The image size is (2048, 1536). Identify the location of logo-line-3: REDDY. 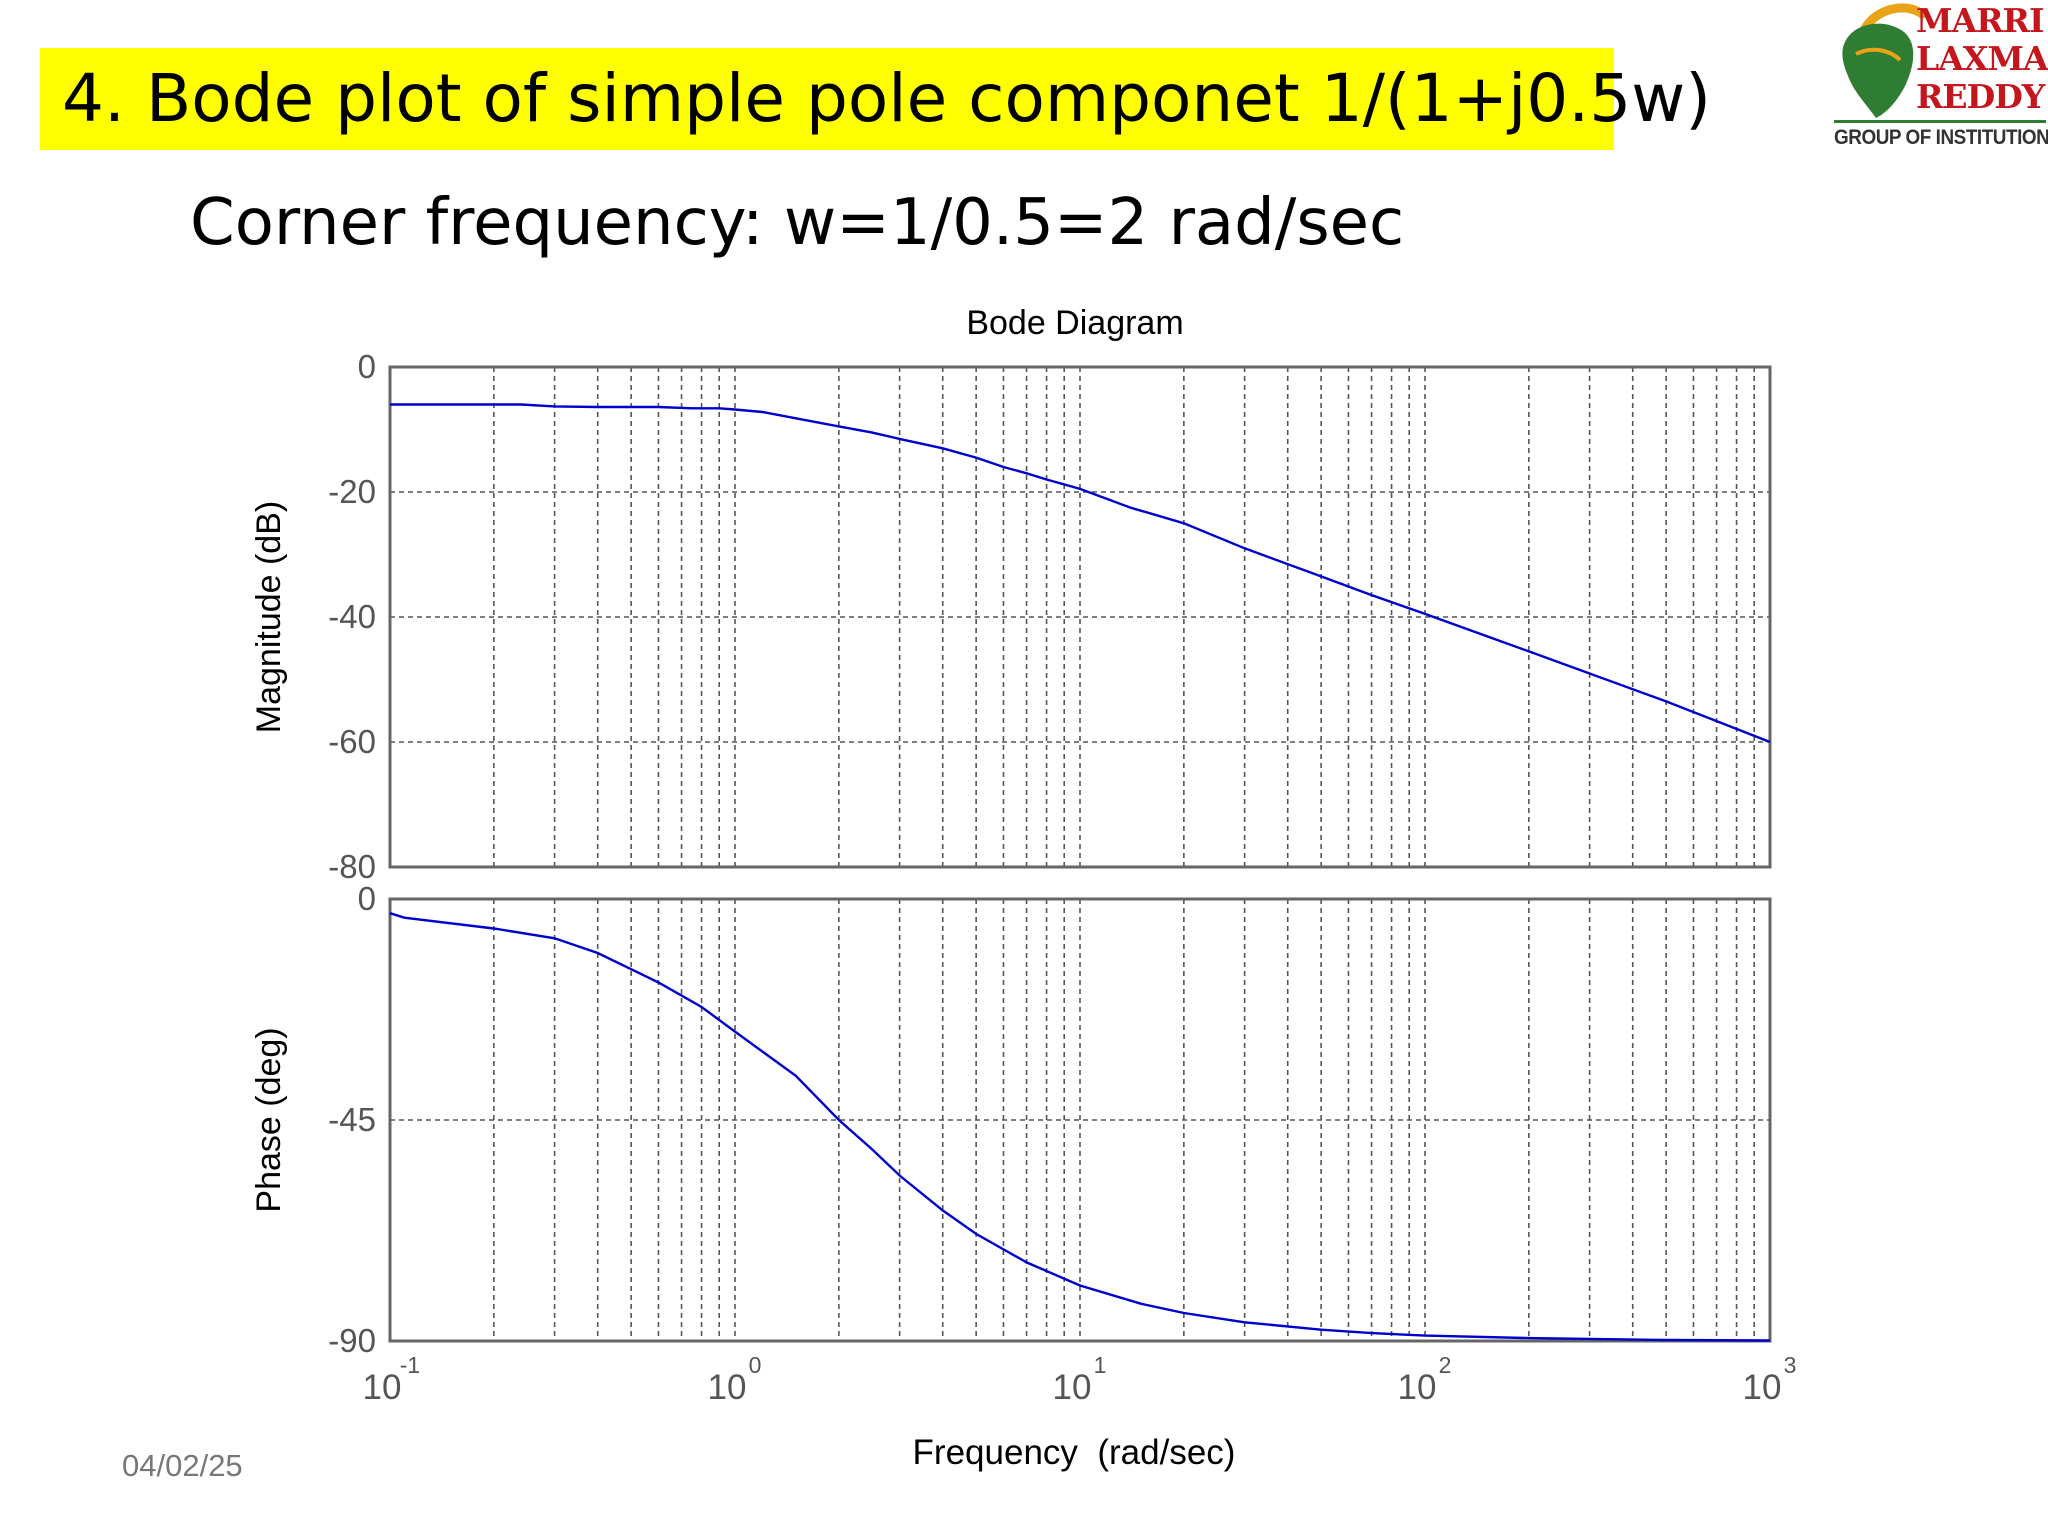
(1980, 96).